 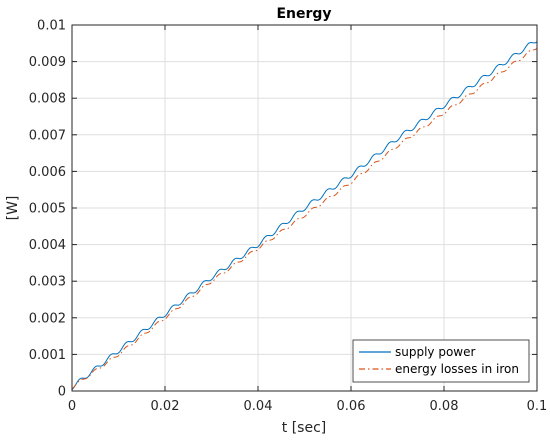 I want to click on x-tick-label: 0, so click(x=72, y=406).